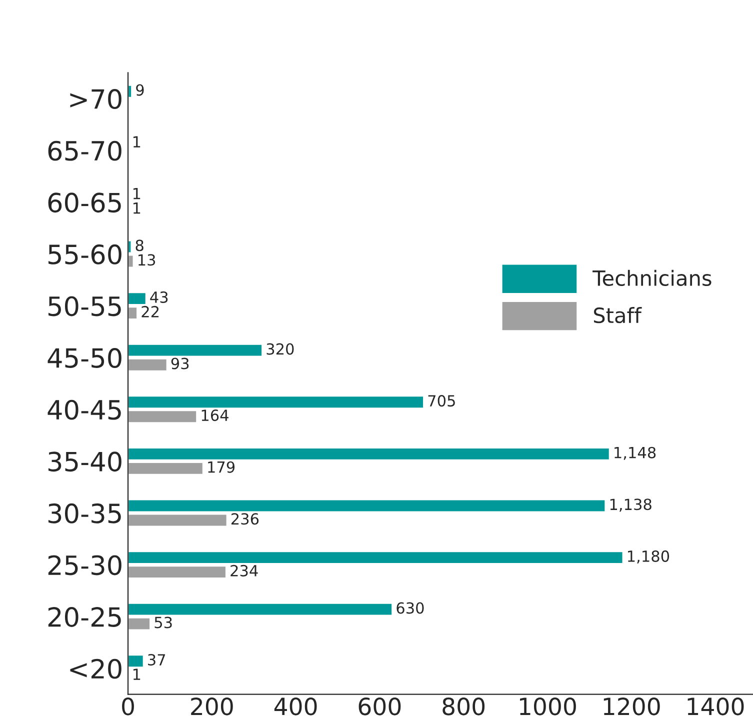 The image size is (753, 727). What do you see at coordinates (245, 519) in the screenshot?
I see `data-label: 236` at bounding box center [245, 519].